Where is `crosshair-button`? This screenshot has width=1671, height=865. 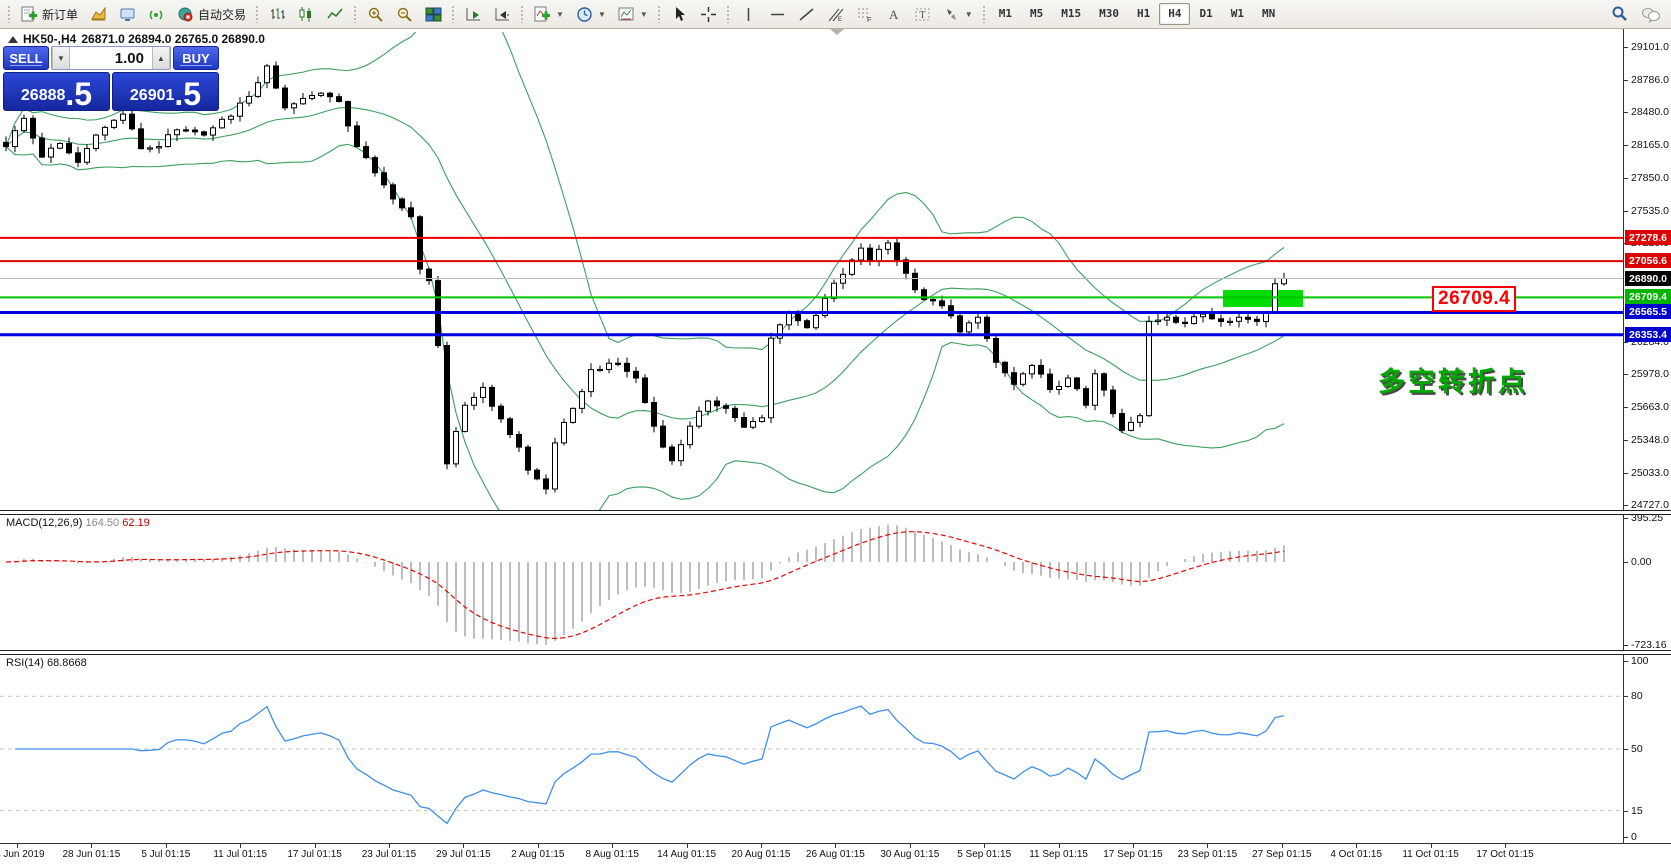
crosshair-button is located at coordinates (708, 14).